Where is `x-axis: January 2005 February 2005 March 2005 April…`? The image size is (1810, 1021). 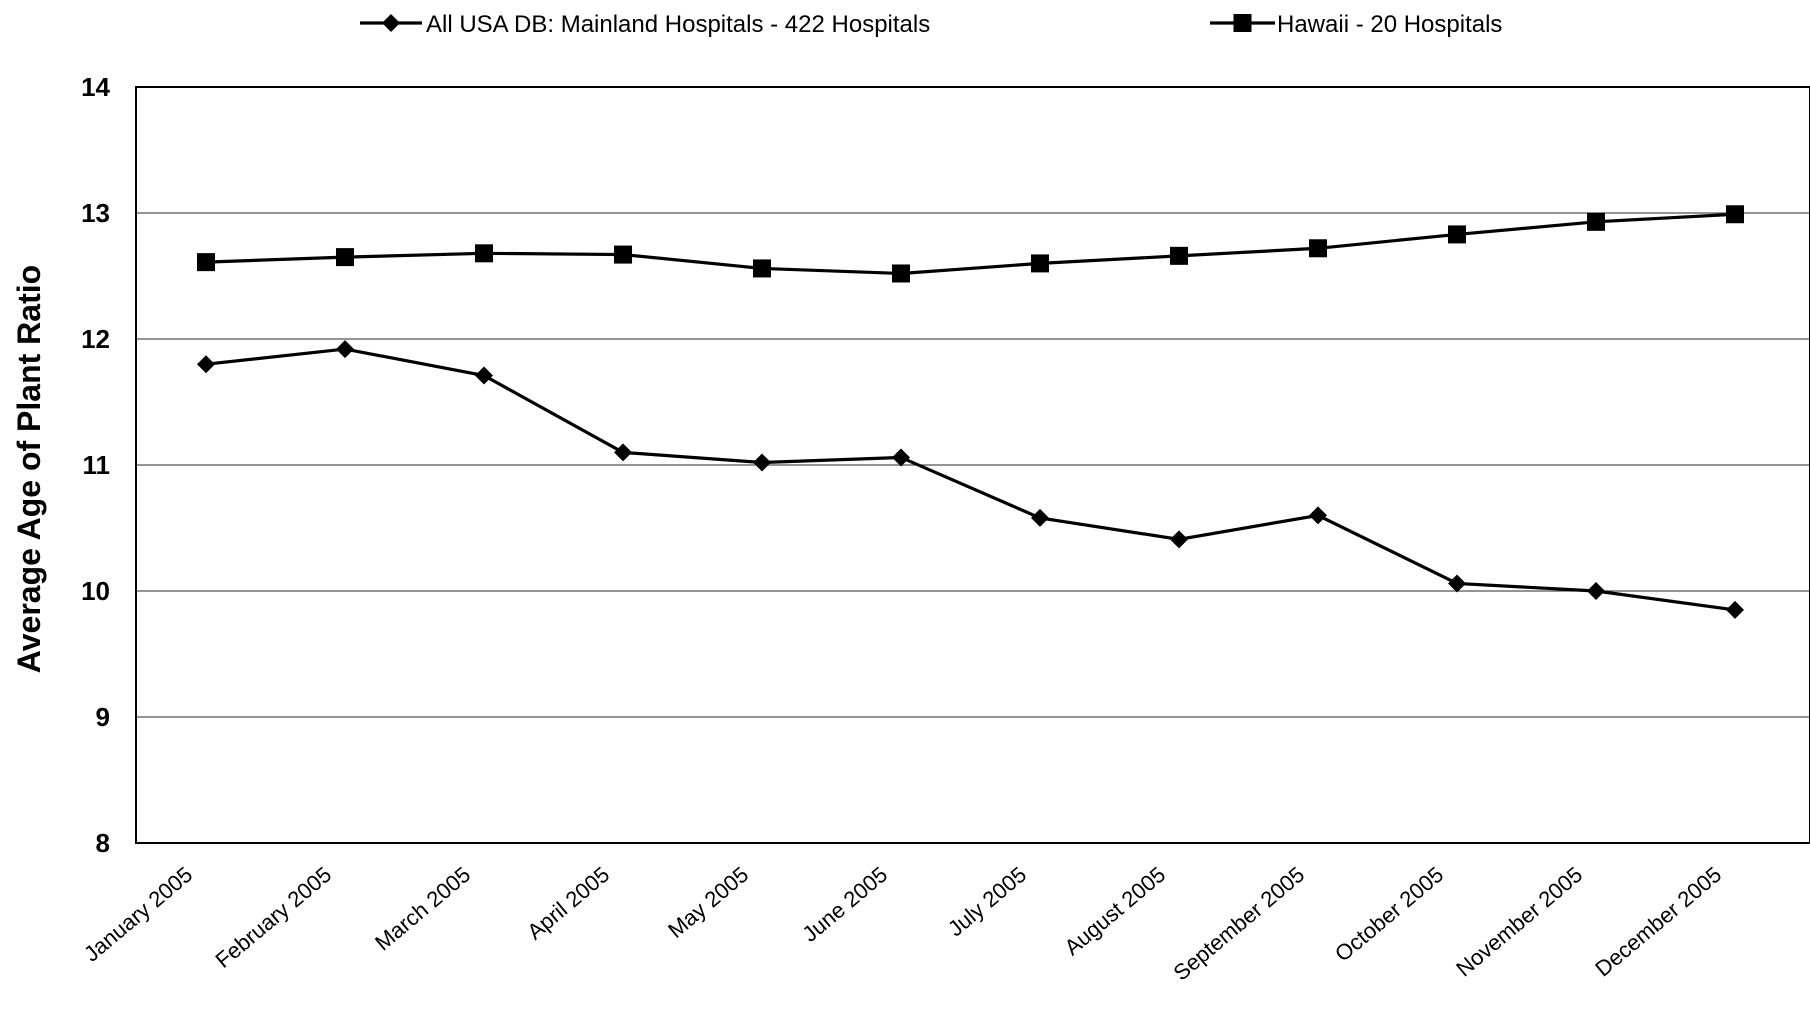
x-axis: January 2005 February 2005 March 2005 April… is located at coordinates (902, 924).